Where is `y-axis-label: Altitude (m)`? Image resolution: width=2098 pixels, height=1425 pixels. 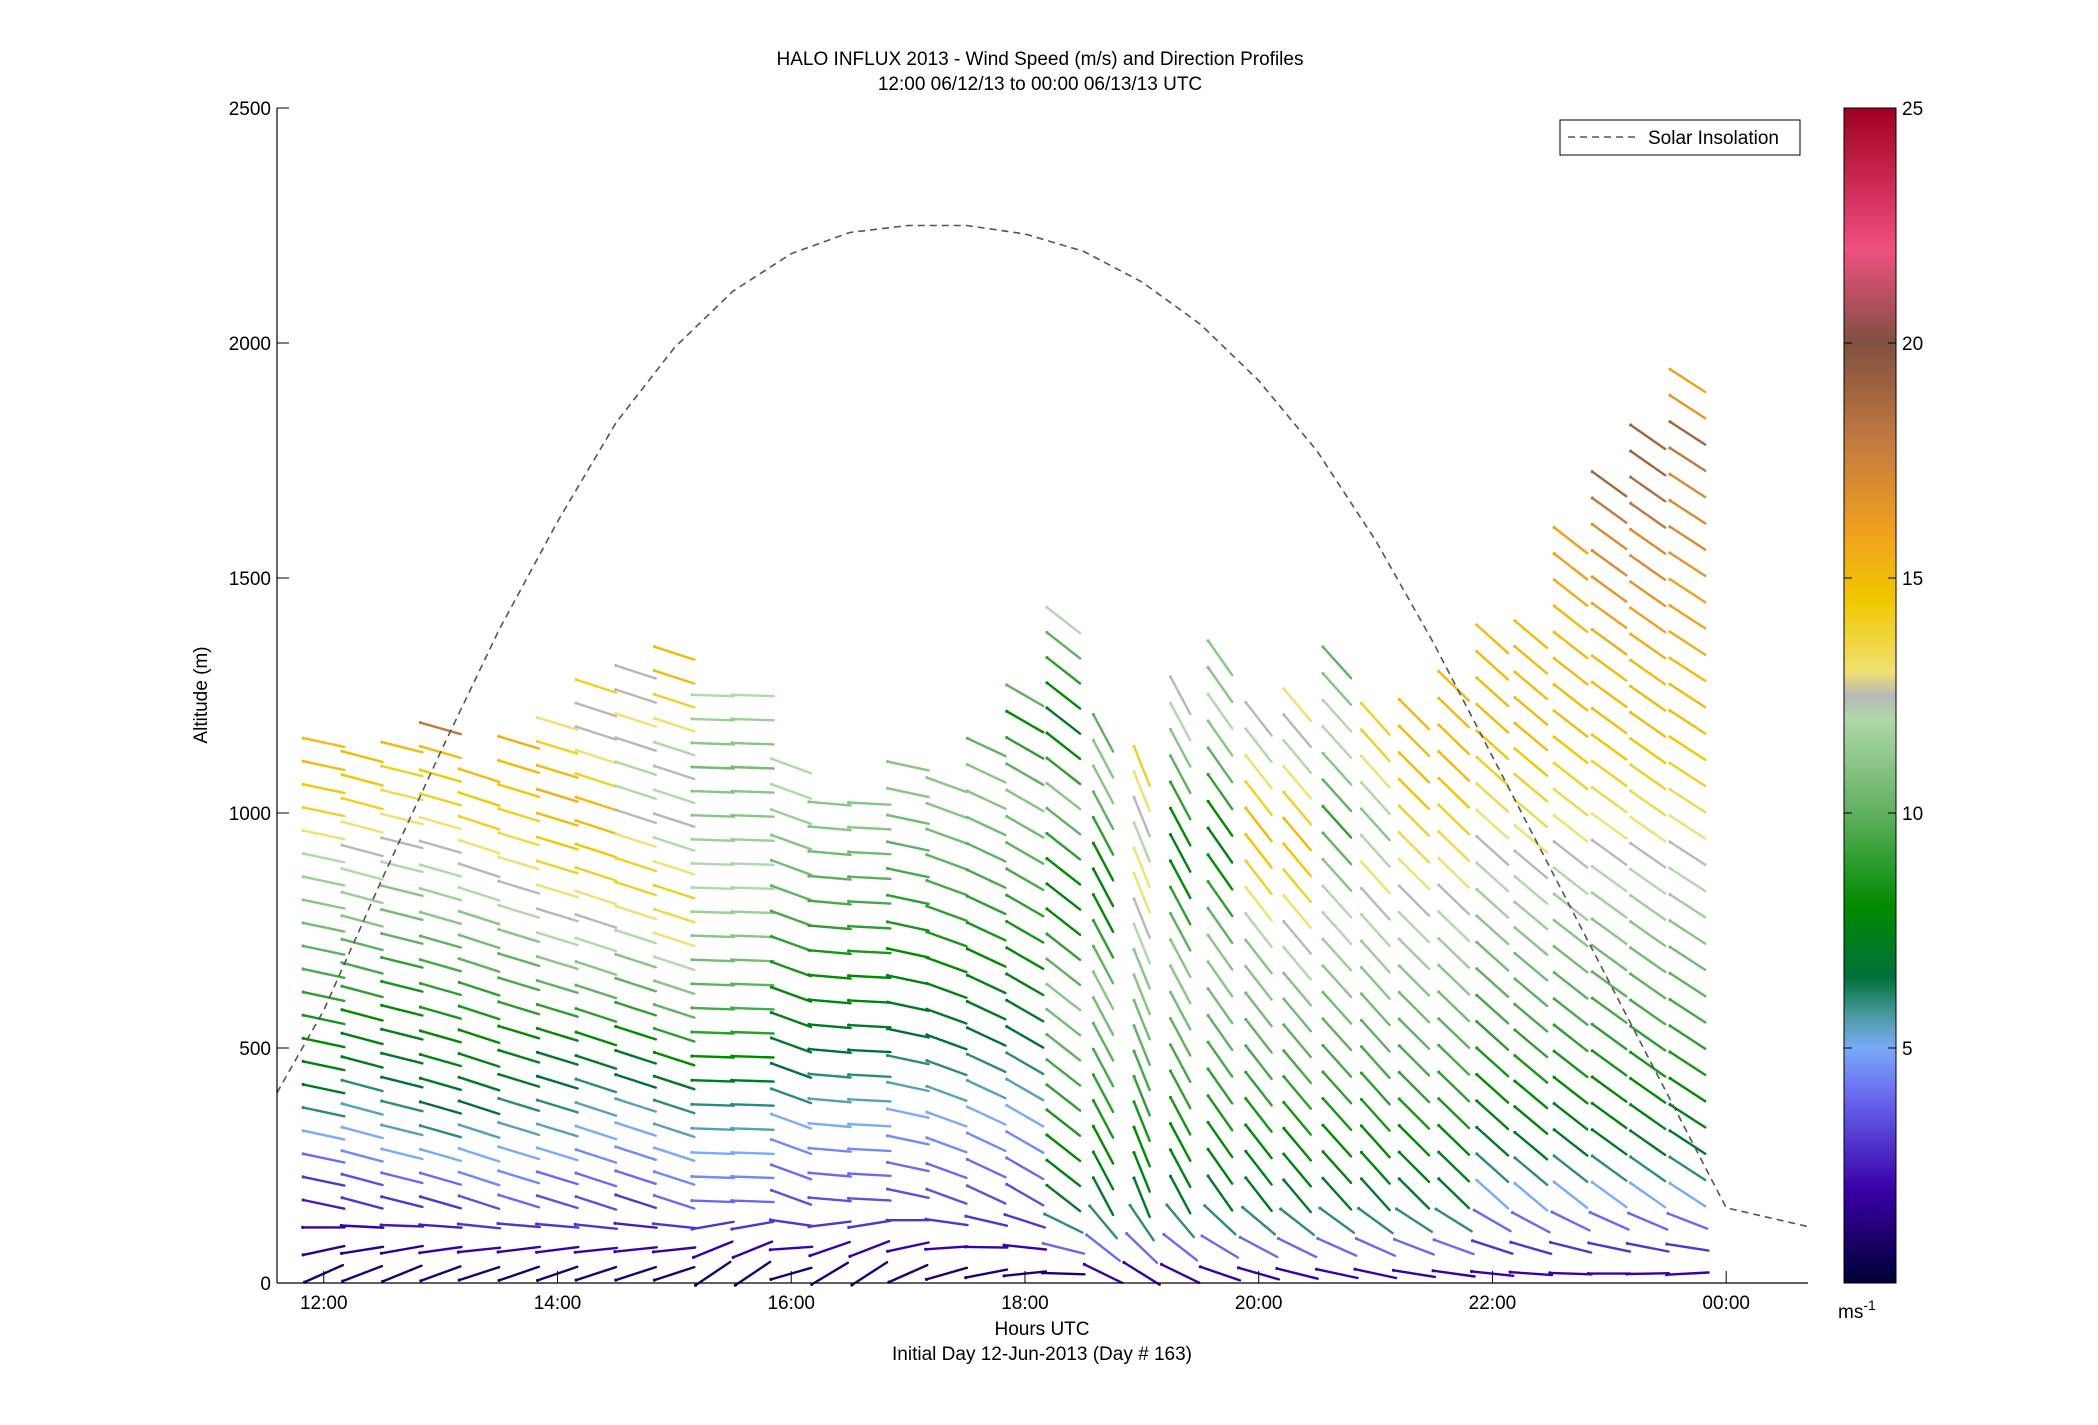 y-axis-label: Altitude (m) is located at coordinates (201, 694).